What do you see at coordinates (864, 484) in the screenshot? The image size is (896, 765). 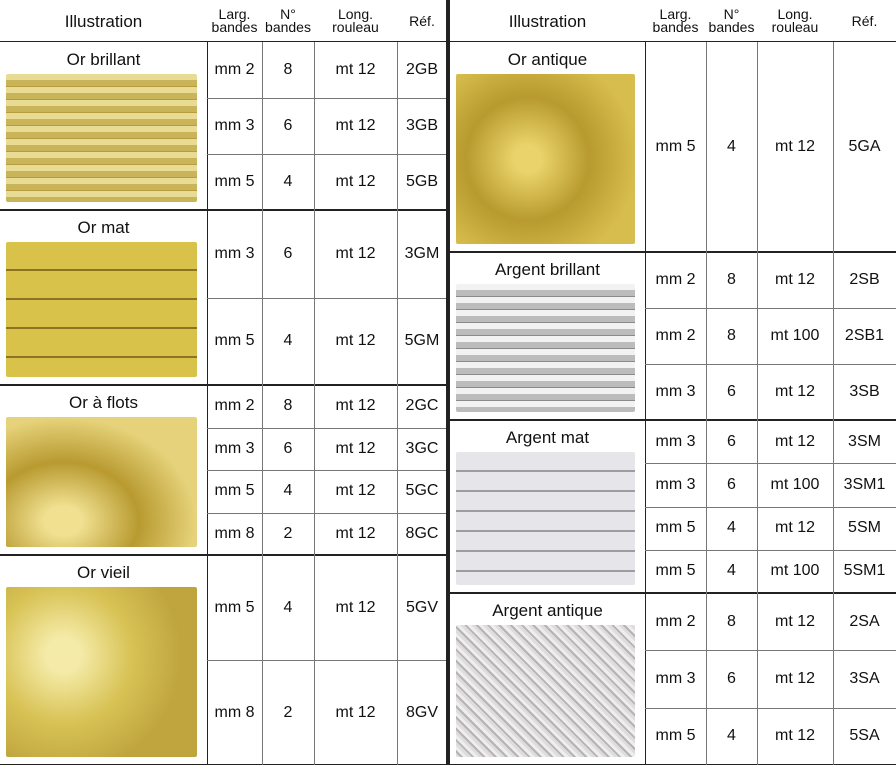 I see `spec-cell: 3SM1` at bounding box center [864, 484].